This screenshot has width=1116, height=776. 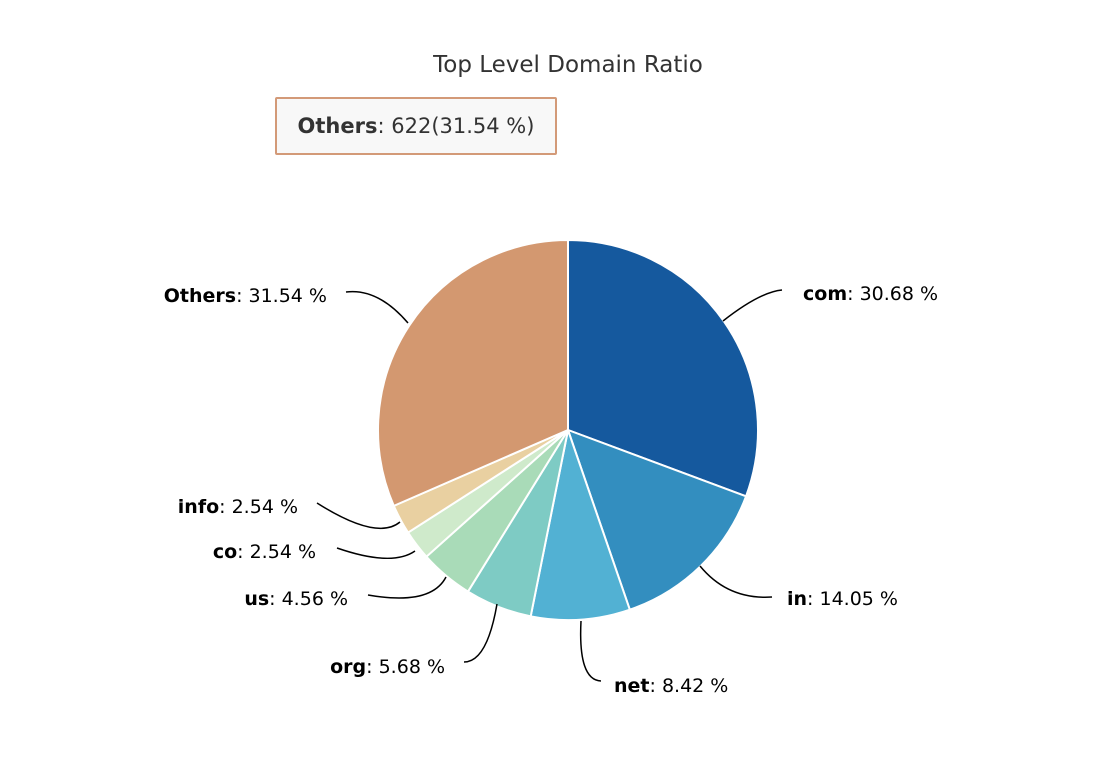 I want to click on tooltip-value: : 622(31.54 %), so click(x=456, y=126).